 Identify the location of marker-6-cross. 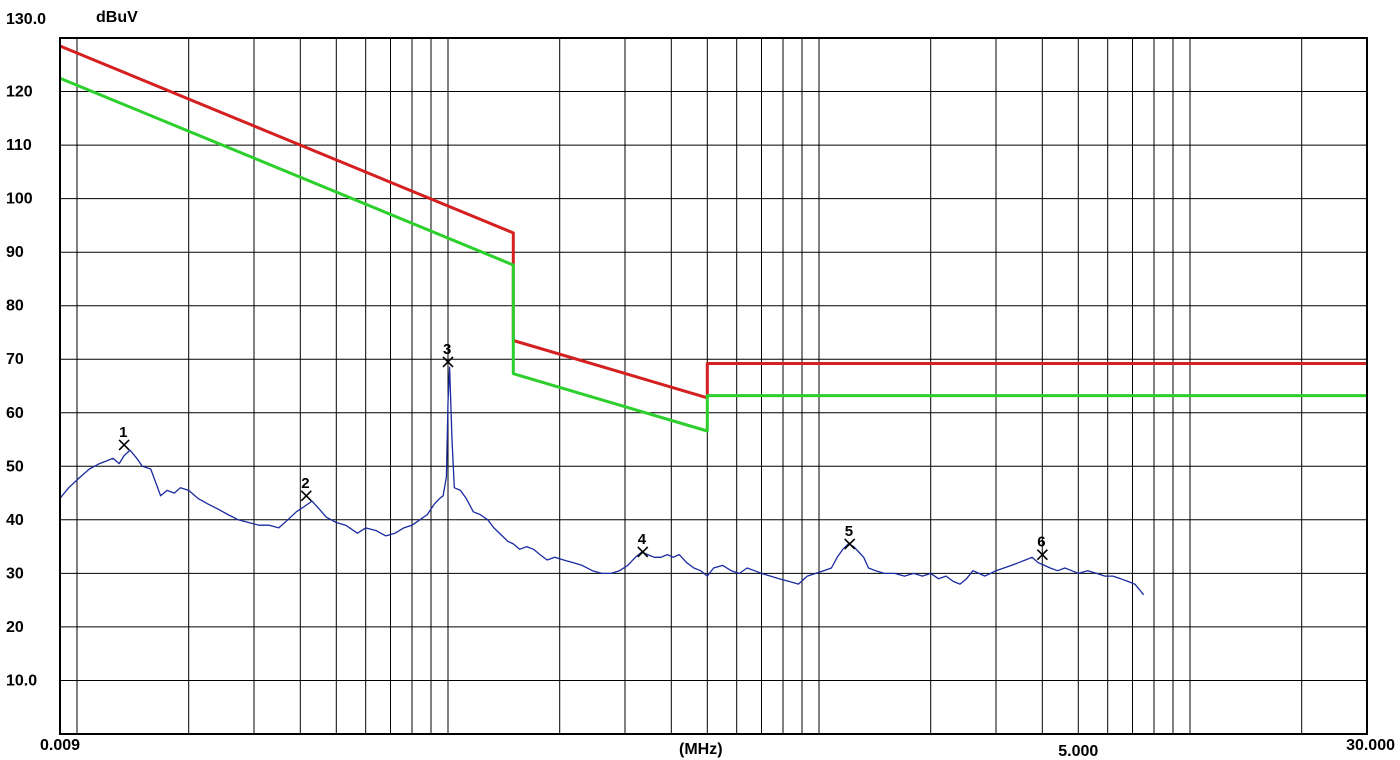
(1042, 555).